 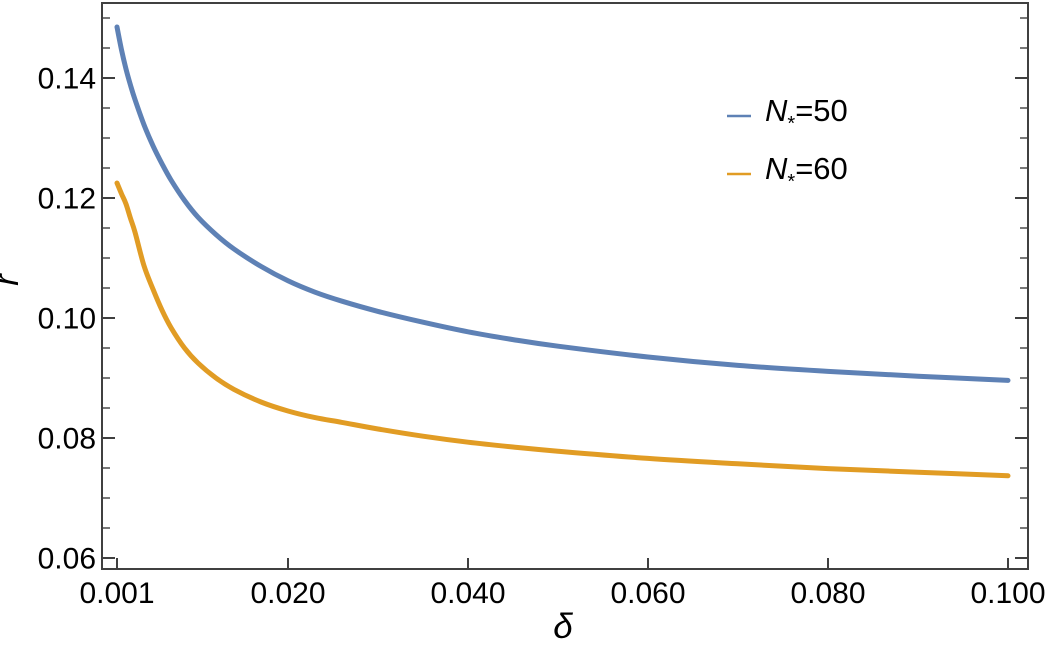 I want to click on y-axis-tick-label: 0.08, so click(x=67, y=439).